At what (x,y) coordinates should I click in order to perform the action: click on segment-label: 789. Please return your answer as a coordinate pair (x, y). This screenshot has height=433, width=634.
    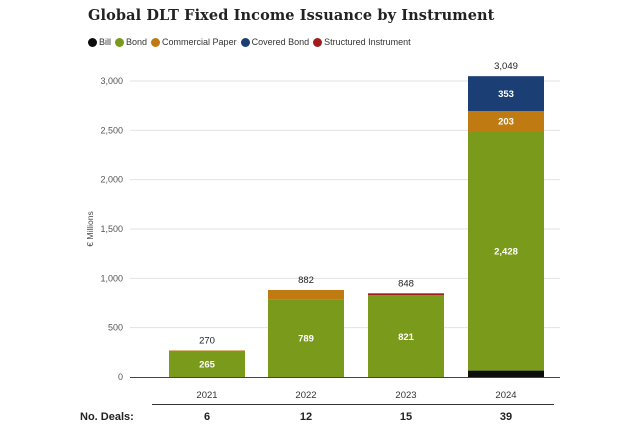
    Looking at the image, I should click on (306, 339).